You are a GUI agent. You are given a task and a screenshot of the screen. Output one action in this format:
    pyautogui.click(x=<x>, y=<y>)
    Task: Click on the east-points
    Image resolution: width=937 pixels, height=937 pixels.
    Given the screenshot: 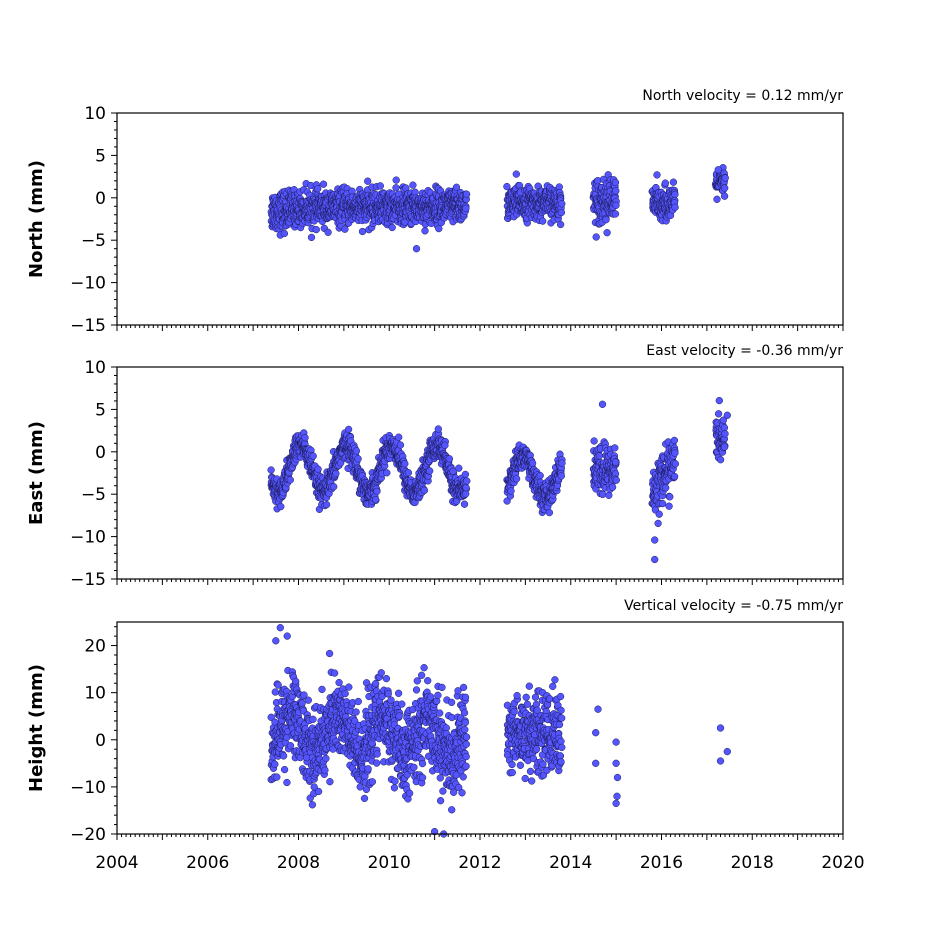 What is the action you would take?
    pyautogui.click(x=499, y=480)
    